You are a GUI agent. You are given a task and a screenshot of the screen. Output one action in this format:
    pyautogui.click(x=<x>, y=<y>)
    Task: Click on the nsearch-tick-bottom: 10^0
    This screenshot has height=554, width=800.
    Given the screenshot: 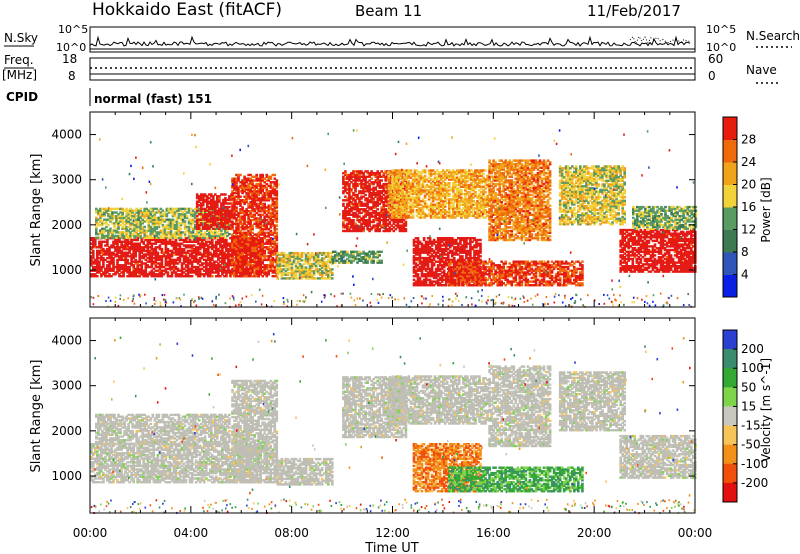 What is the action you would take?
    pyautogui.click(x=721, y=47)
    